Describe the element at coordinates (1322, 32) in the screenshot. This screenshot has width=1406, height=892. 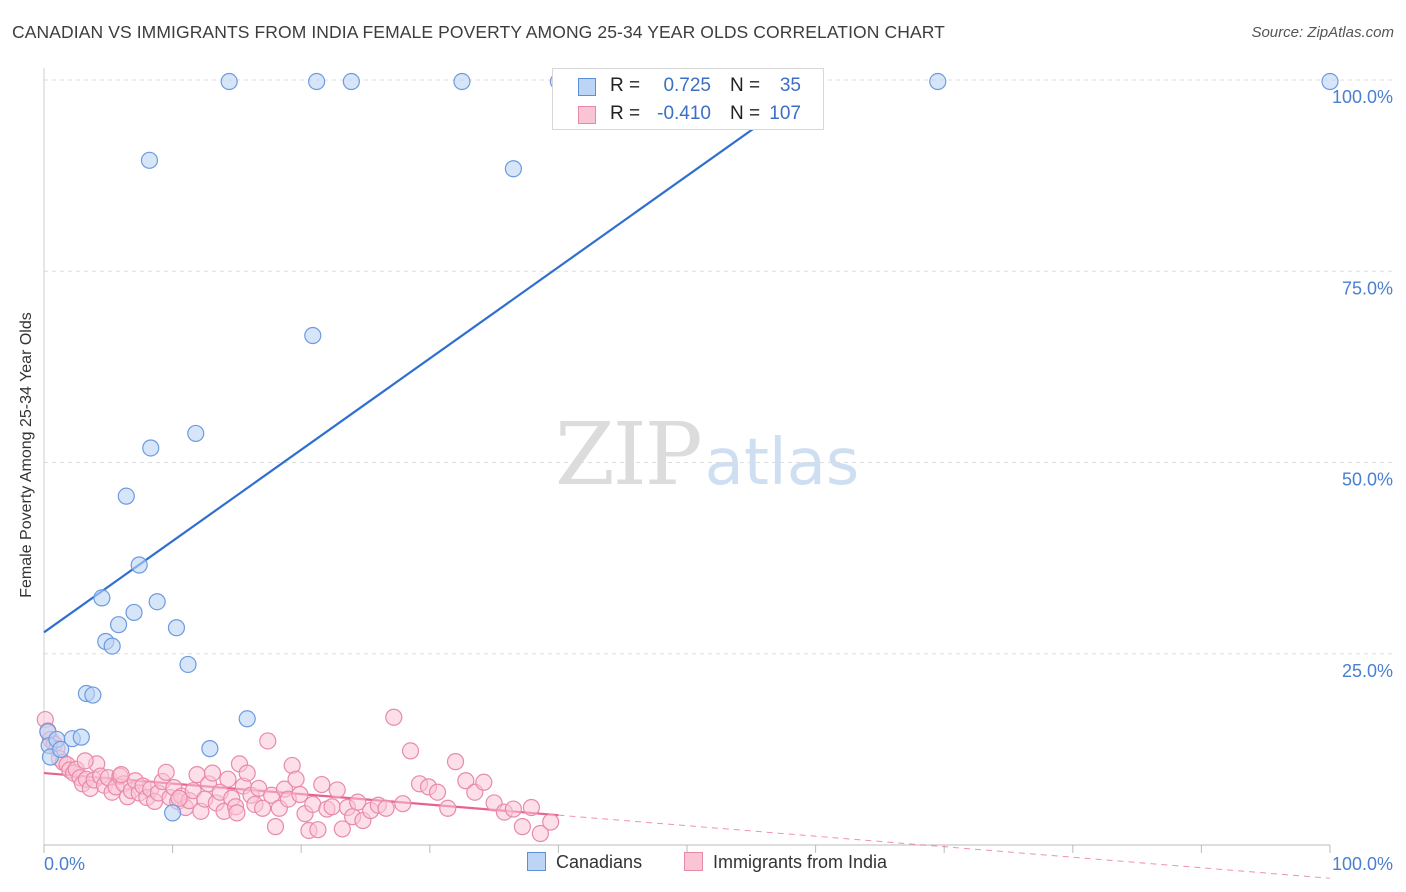
I see `source-credit: Source: ZipAtlas.com` at that location.